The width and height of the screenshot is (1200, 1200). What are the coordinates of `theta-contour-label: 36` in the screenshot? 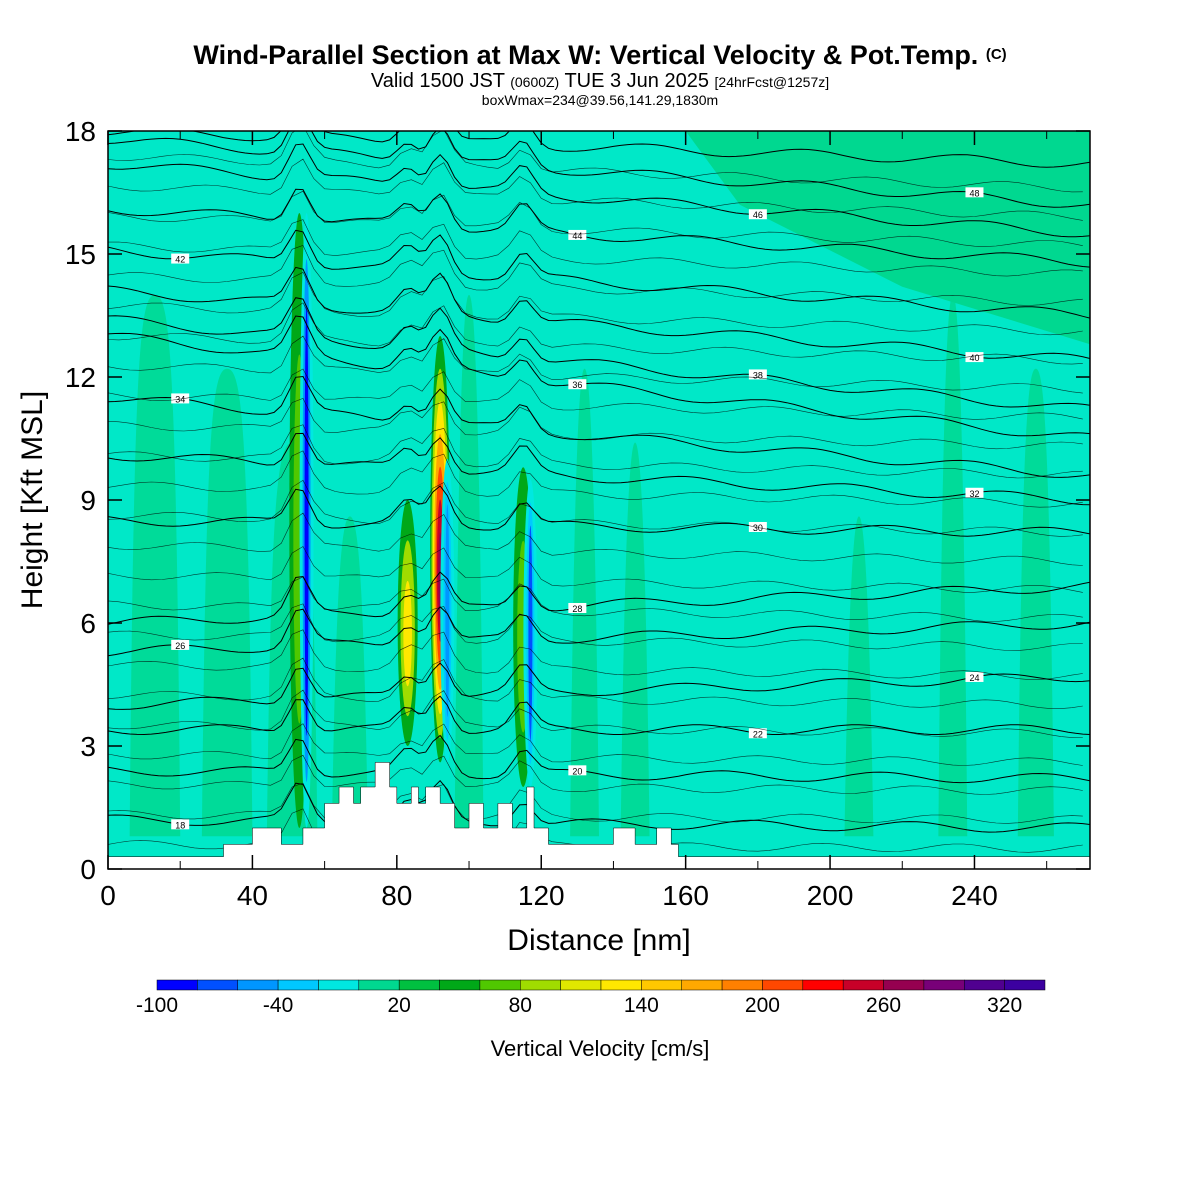 It's located at (577, 385).